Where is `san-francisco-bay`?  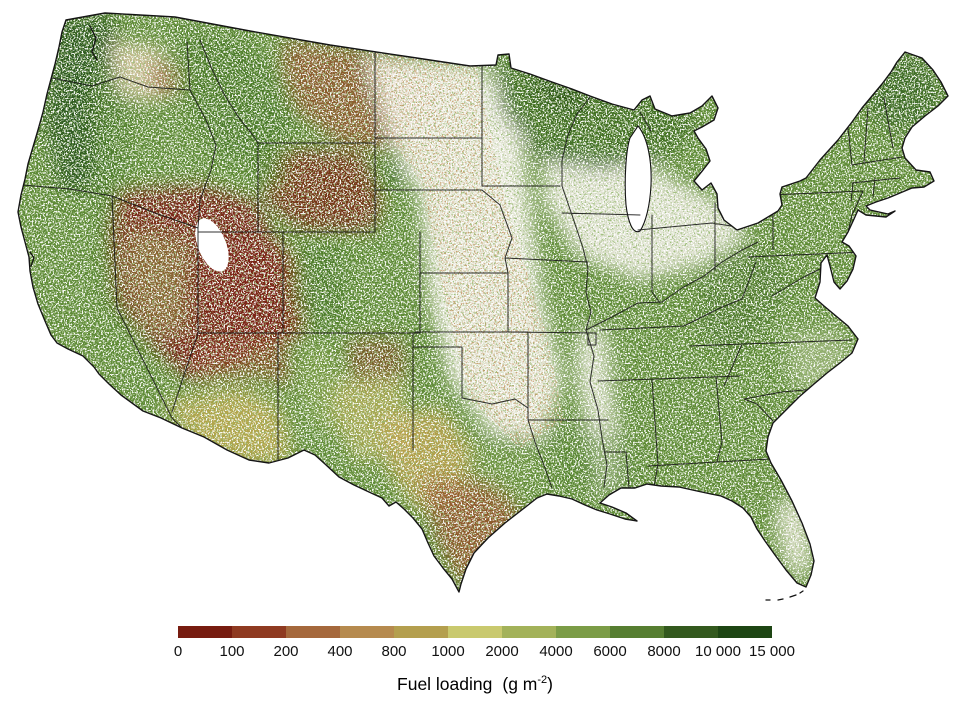 san-francisco-bay is located at coordinates (32, 259).